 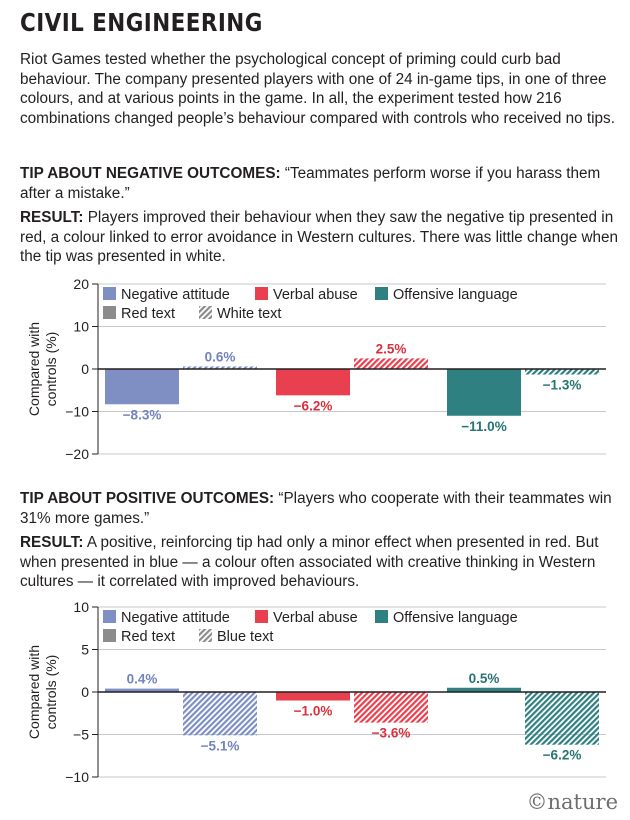 I want to click on tip-label: TIP ABOUT NEGATIVE OUTCOMES:, so click(x=150, y=173).